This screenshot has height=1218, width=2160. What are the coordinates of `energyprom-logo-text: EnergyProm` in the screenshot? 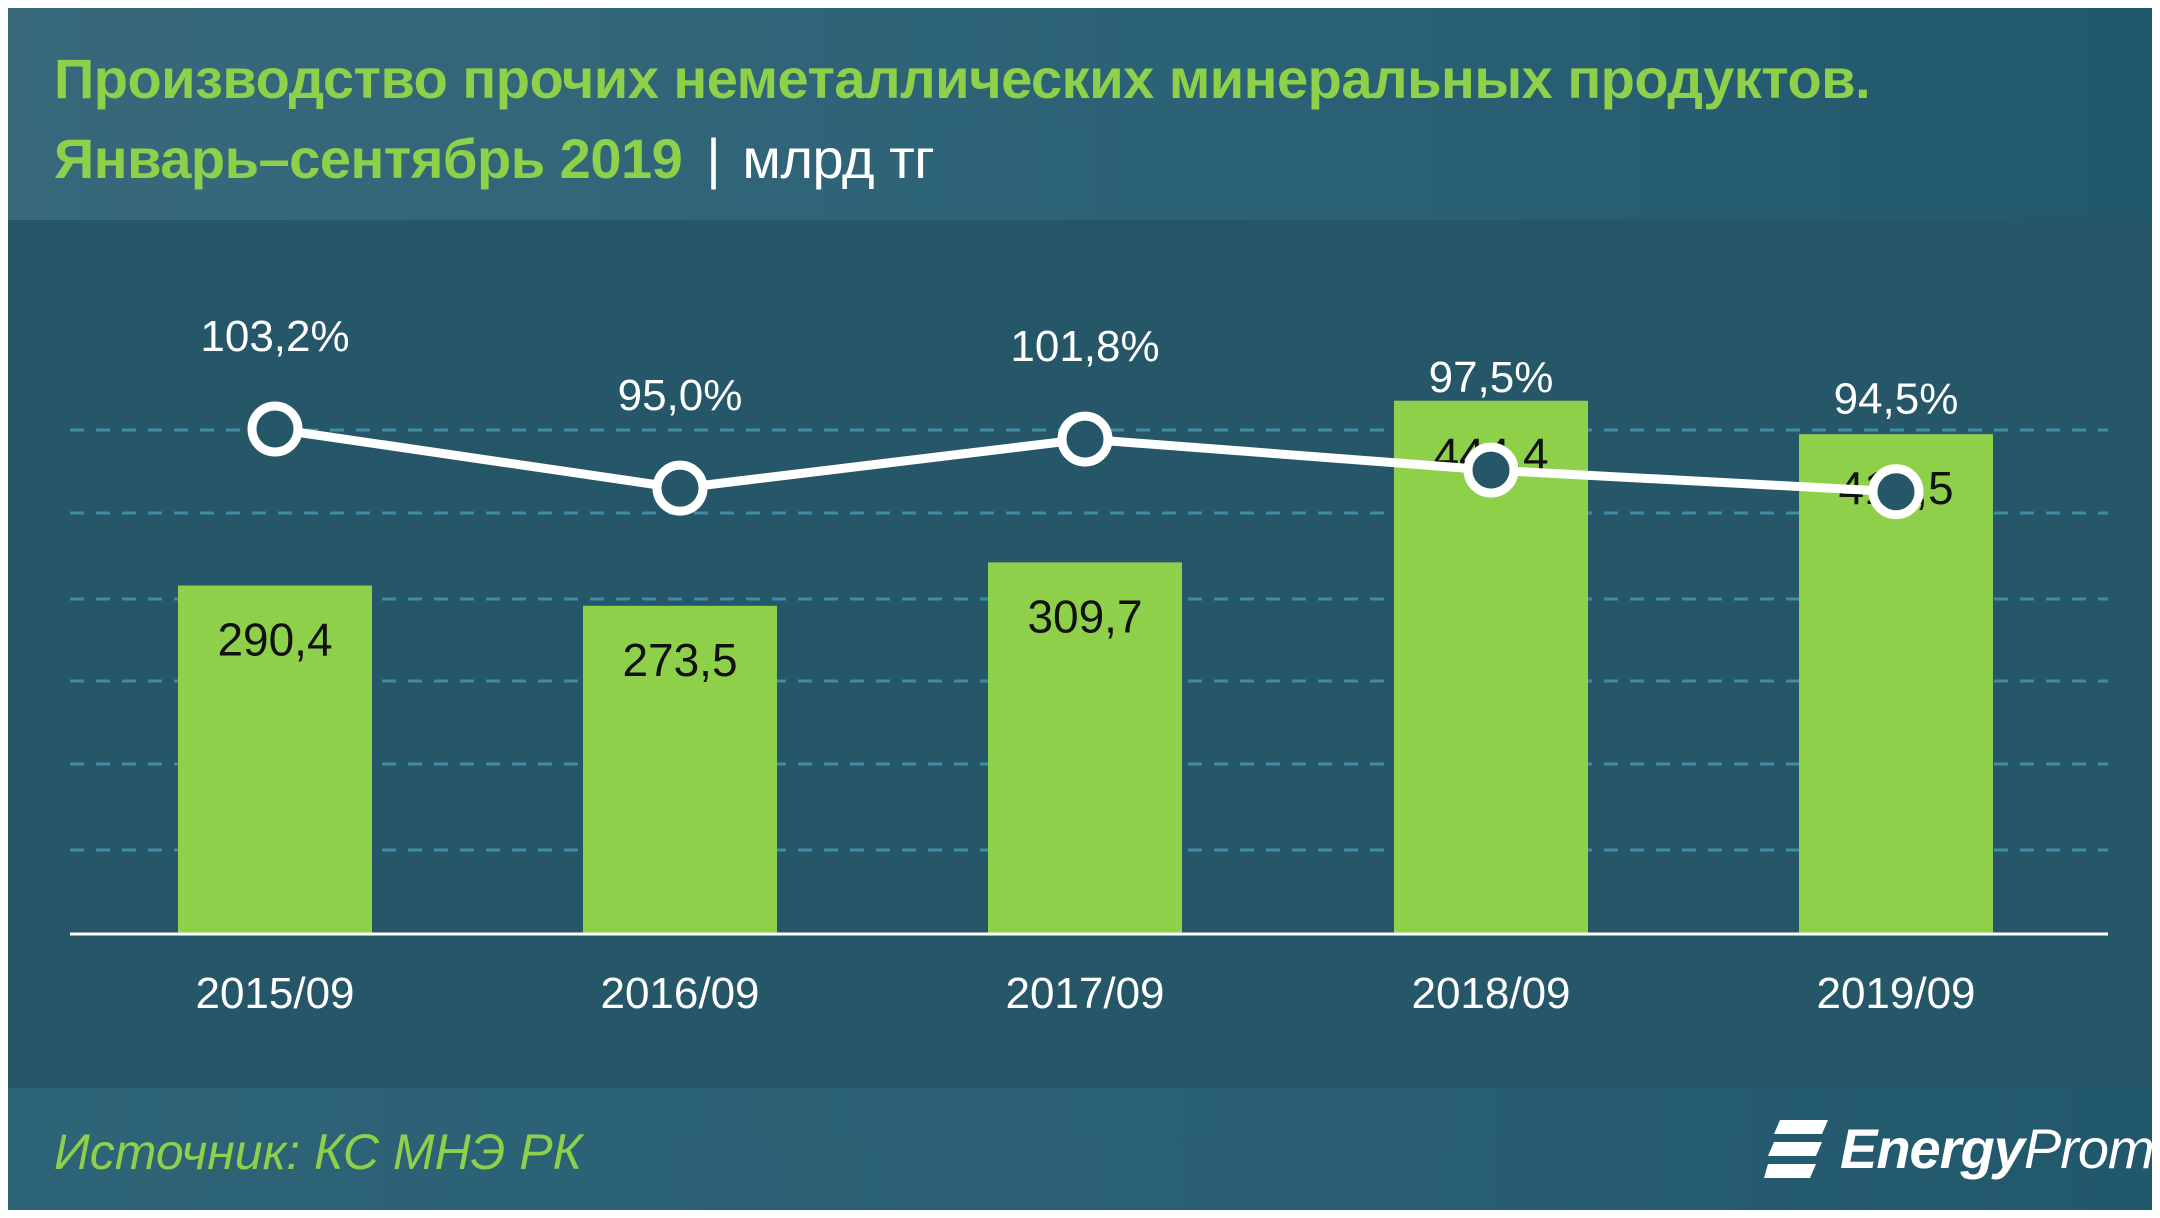 It's located at (1996, 1148).